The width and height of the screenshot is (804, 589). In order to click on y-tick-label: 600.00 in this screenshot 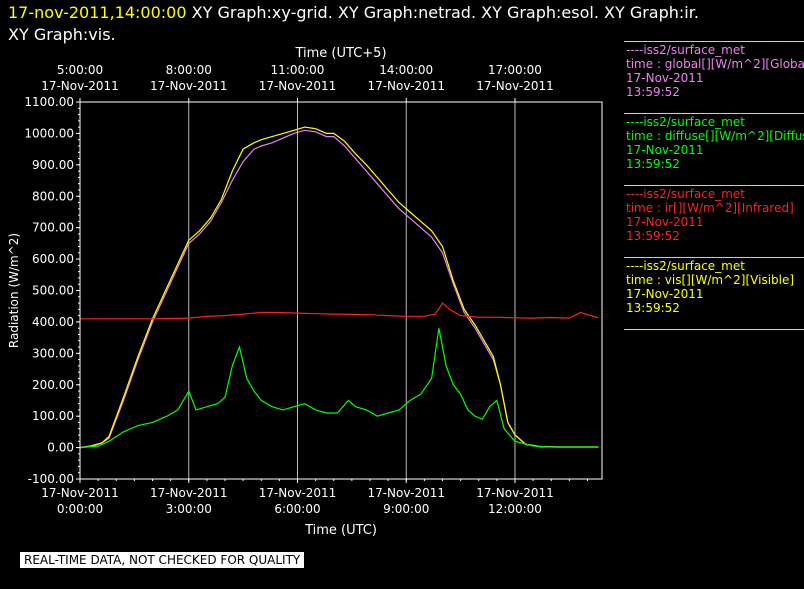, I will do `click(53, 259)`.